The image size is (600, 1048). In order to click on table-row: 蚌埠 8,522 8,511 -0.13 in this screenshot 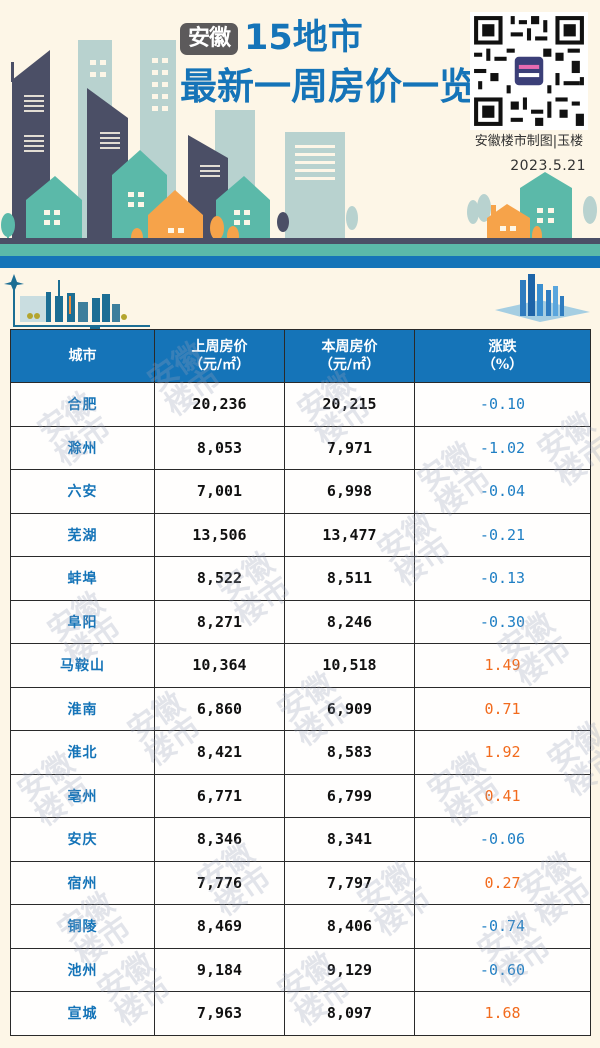, I will do `click(300, 578)`.